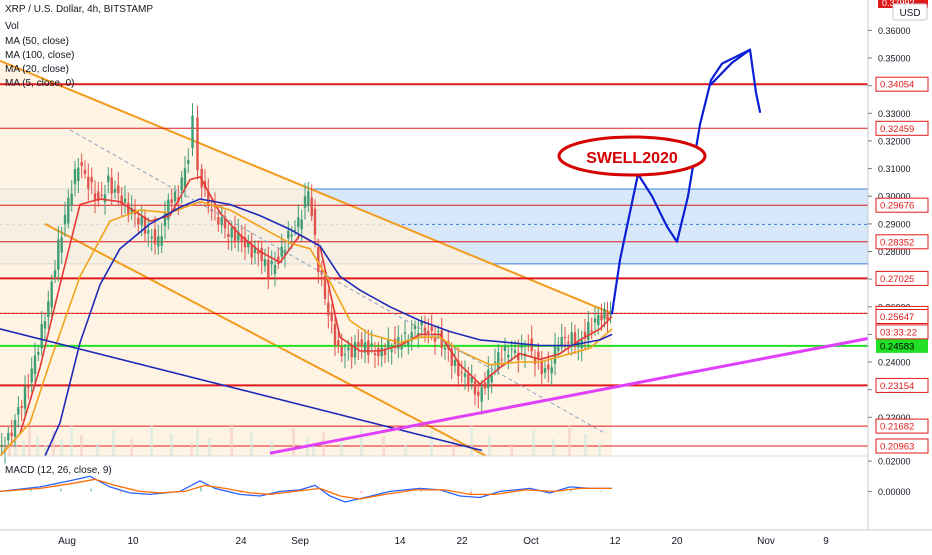 Image resolution: width=932 pixels, height=555 pixels. Describe the element at coordinates (894, 462) in the screenshot. I see `macd-tick-label: 0.02000` at that location.